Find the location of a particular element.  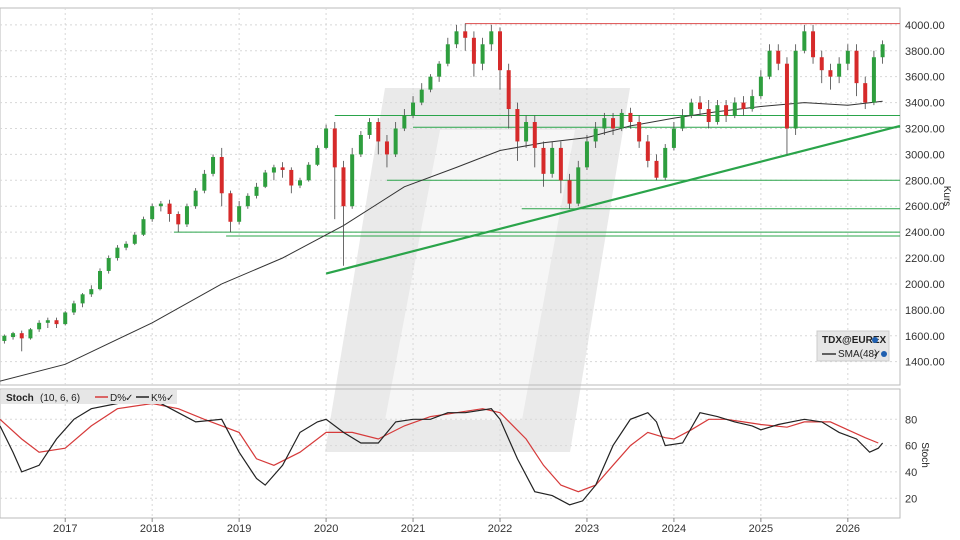

stoch-tick-label: 40 is located at coordinates (911, 473).